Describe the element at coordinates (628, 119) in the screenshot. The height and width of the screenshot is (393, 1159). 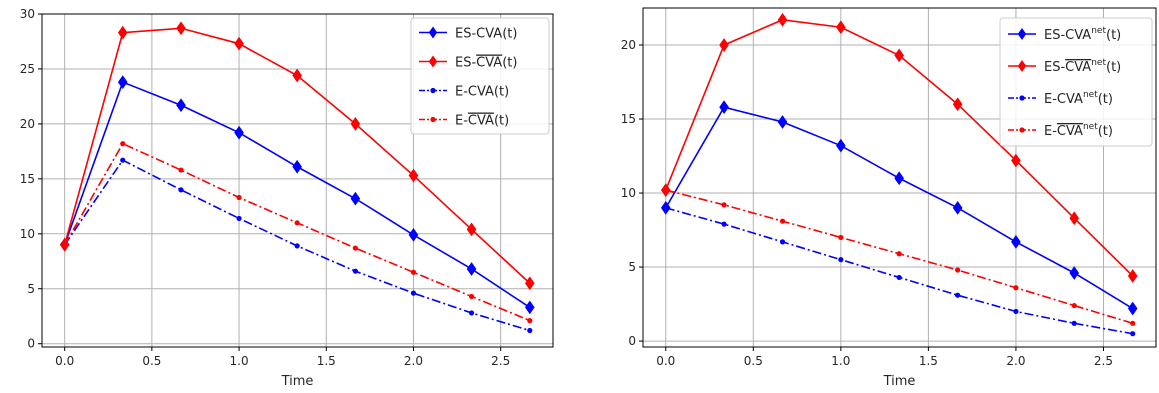
I see `y-tick-label: 15` at that location.